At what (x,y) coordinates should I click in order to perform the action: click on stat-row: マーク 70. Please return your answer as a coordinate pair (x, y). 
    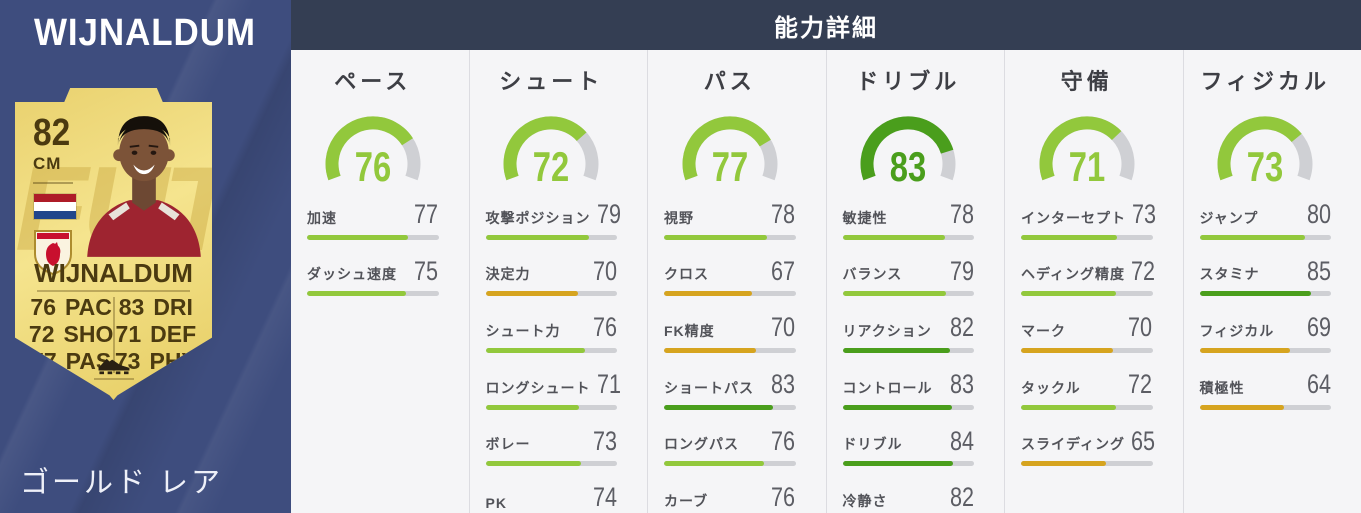
    Looking at the image, I should click on (1087, 332).